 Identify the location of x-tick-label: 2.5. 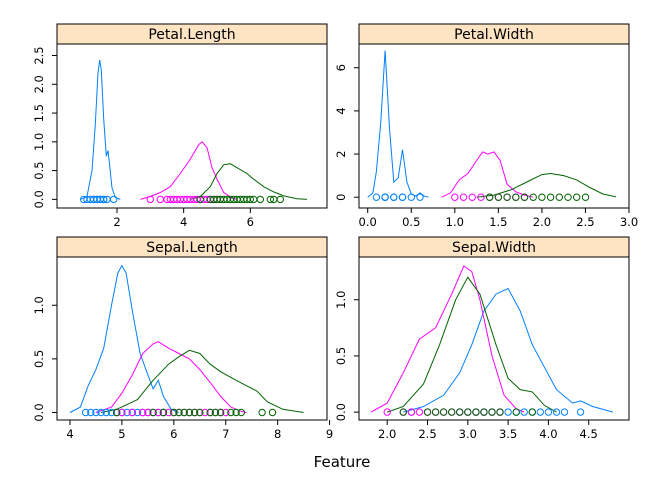
(585, 222).